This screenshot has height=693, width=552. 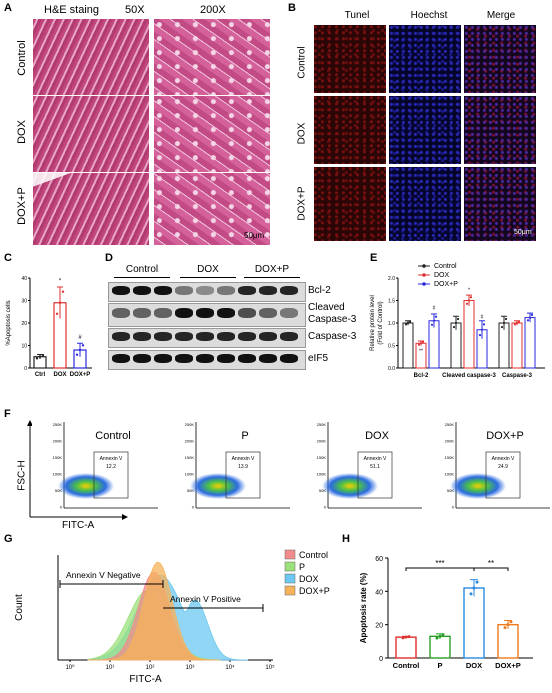 I want to click on panel-letter-f: F, so click(x=7, y=414).